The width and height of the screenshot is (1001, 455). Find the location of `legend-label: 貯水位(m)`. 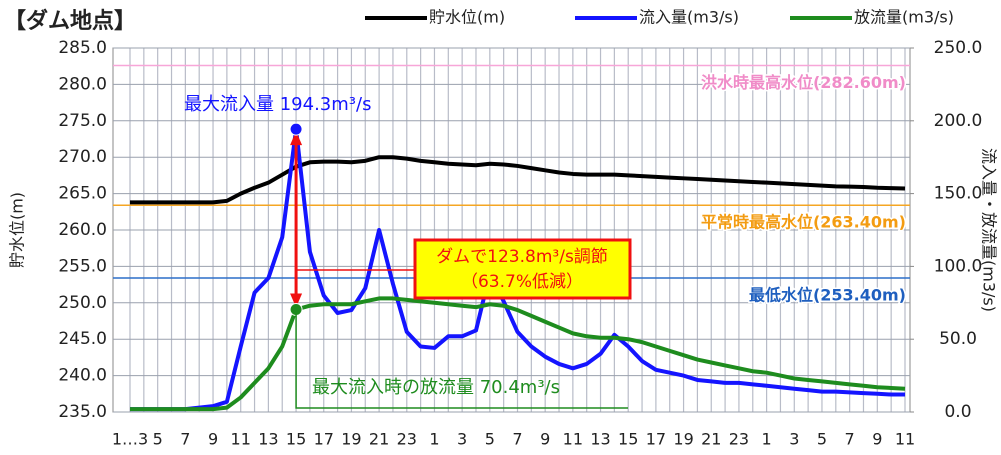

legend-label: 貯水位(m) is located at coordinates (467, 17).